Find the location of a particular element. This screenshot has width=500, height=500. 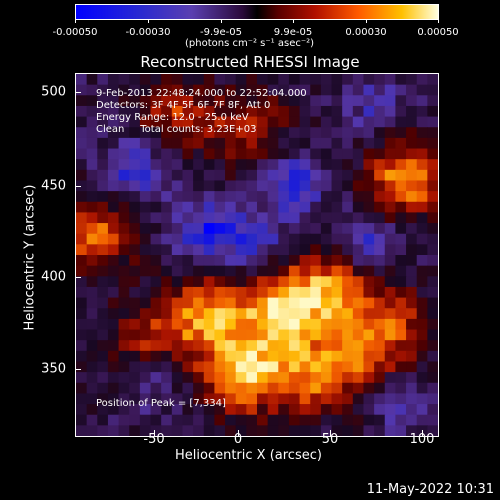

info-line-energy: Energy Range: 12.0 - 25.0 keV is located at coordinates (172, 117).